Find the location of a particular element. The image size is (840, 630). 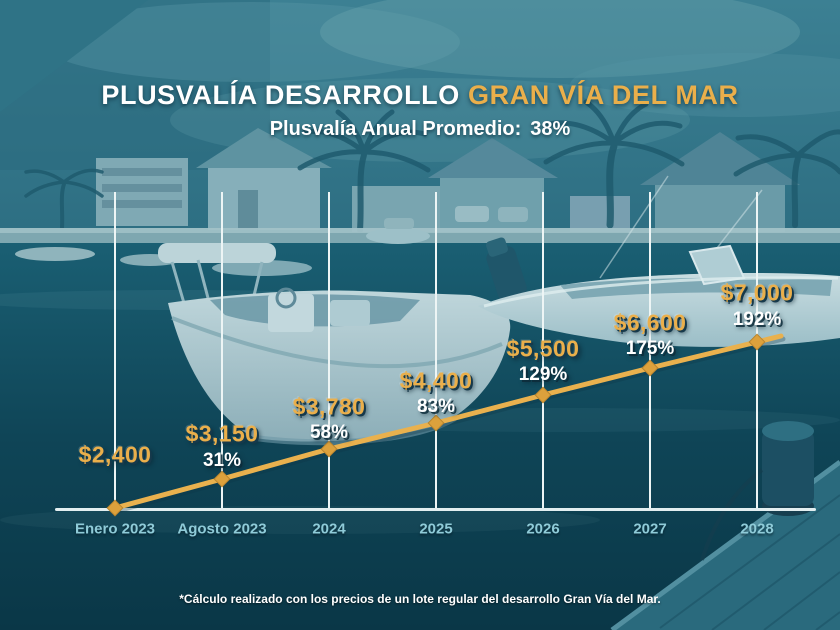

page-title: PLUSVALÍA DESARROLLO GRAN VÍA DEL MAR is located at coordinates (420, 95).